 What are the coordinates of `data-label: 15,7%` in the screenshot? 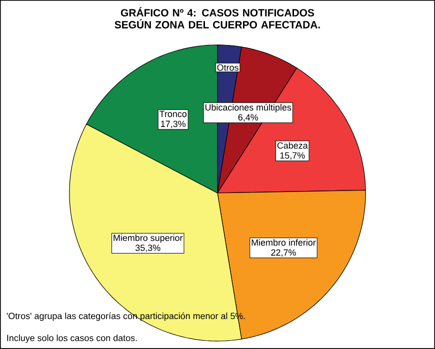 It's located at (292, 156).